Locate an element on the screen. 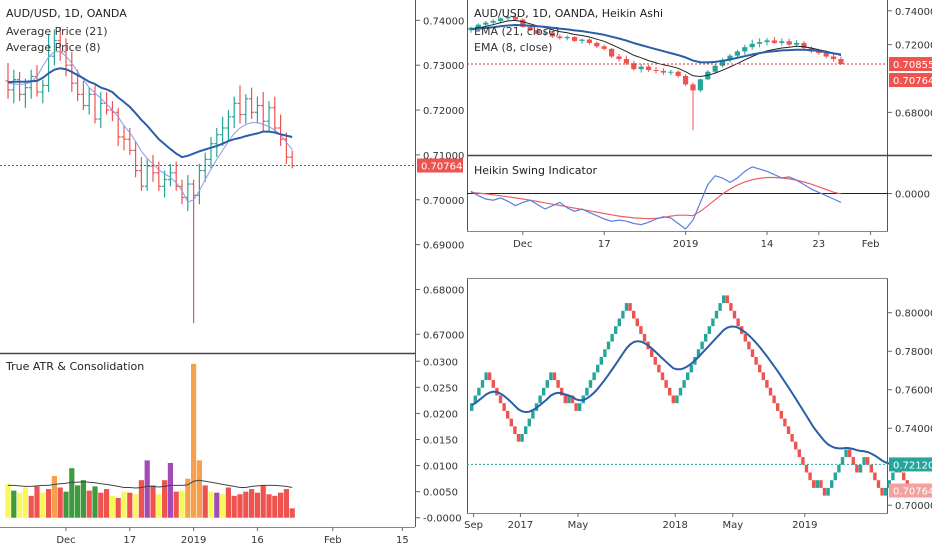 Image resolution: width=932 pixels, height=550 pixels. heikin-ashi-candles is located at coordinates (656, 72).